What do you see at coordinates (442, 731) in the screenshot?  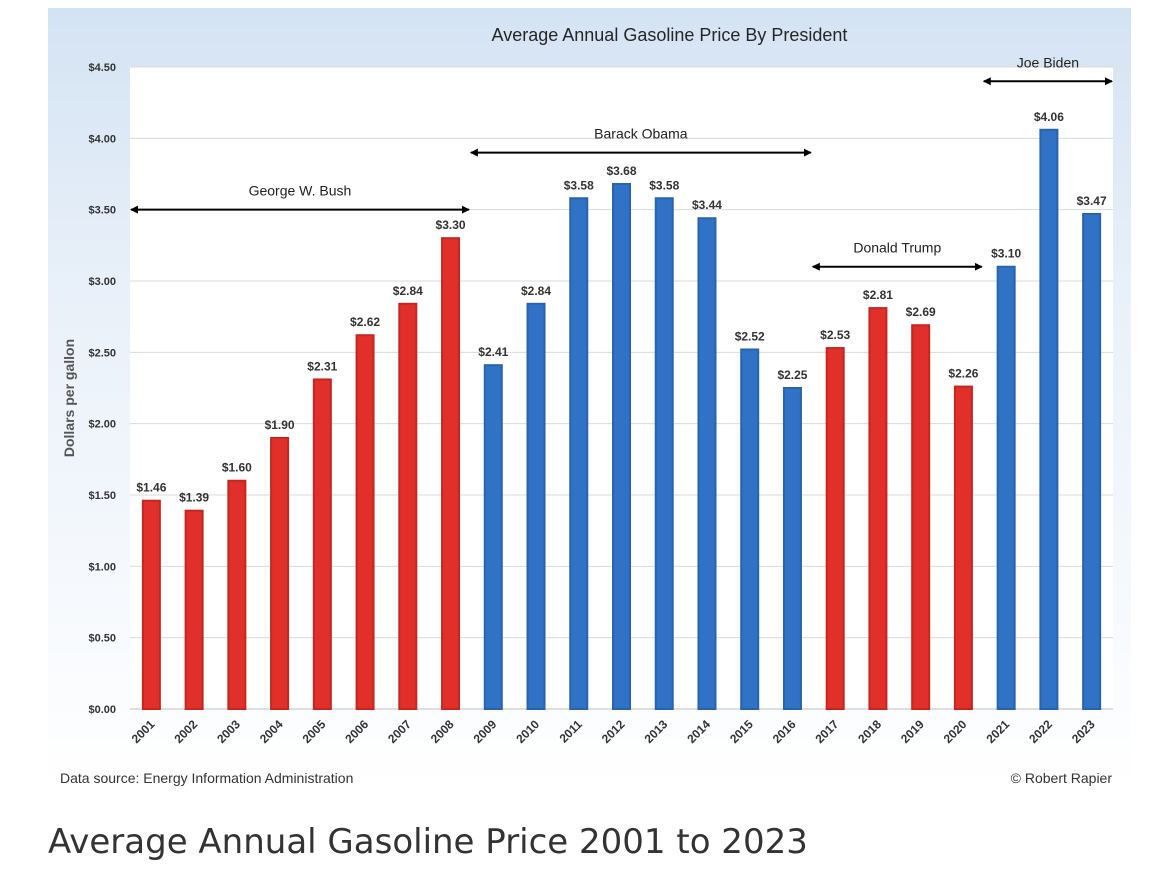 I see `x-tick-label: 2008` at bounding box center [442, 731].